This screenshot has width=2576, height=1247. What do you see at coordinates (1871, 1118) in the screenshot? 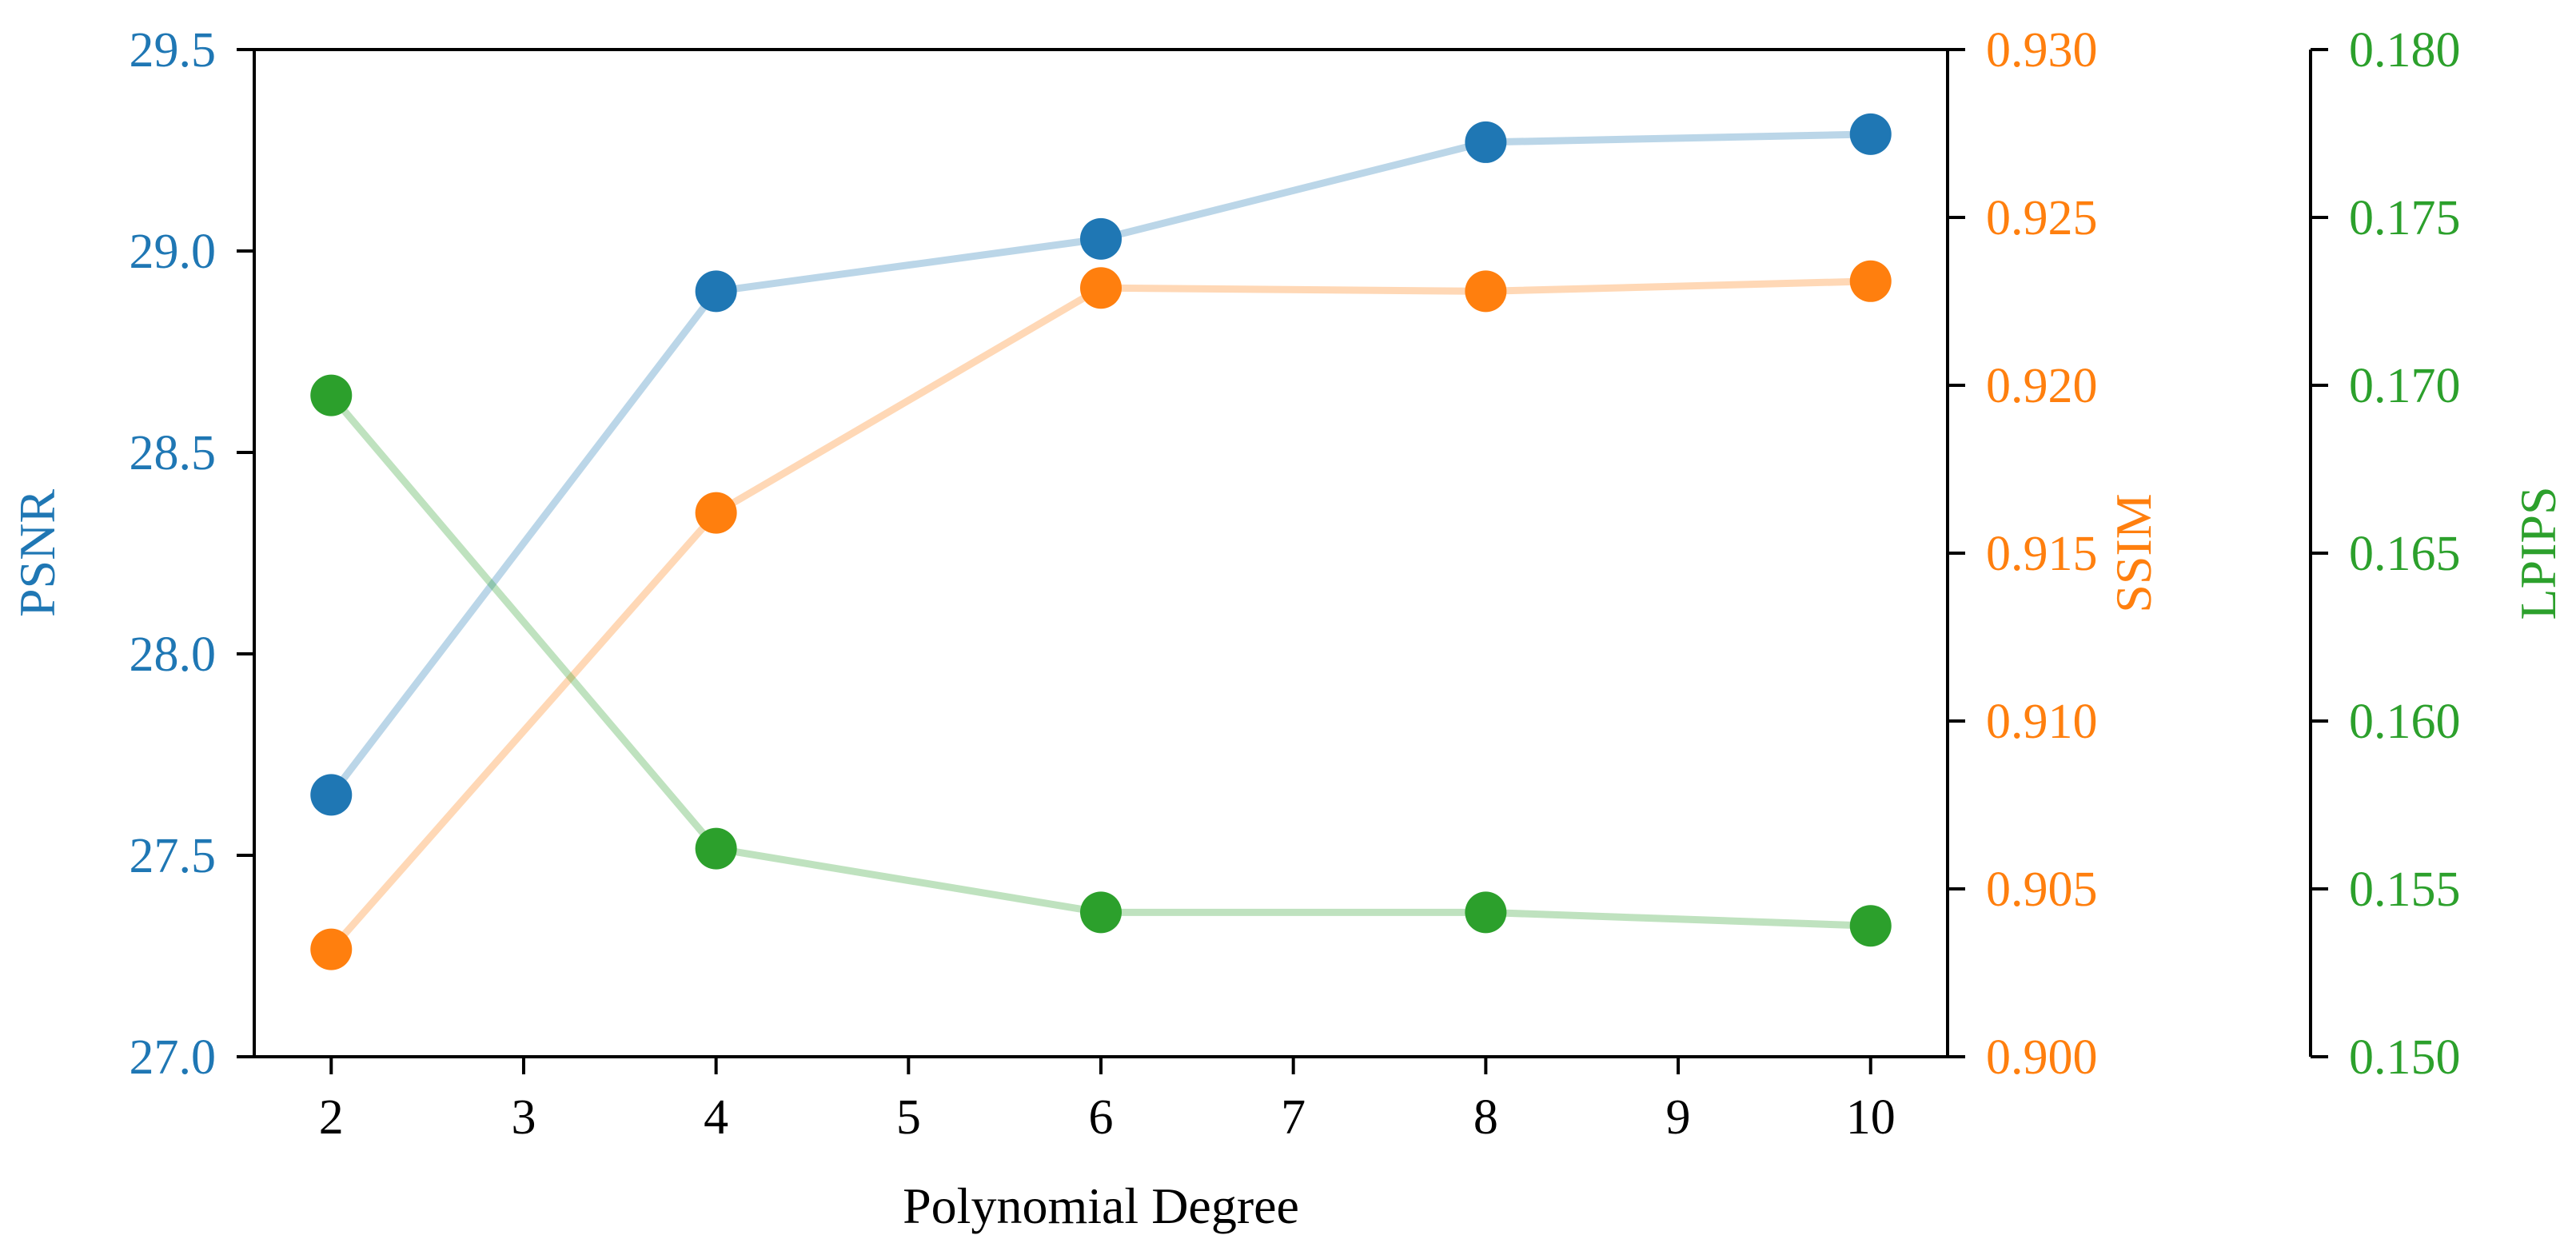
I see `x-tick-label: 10` at bounding box center [1871, 1118].